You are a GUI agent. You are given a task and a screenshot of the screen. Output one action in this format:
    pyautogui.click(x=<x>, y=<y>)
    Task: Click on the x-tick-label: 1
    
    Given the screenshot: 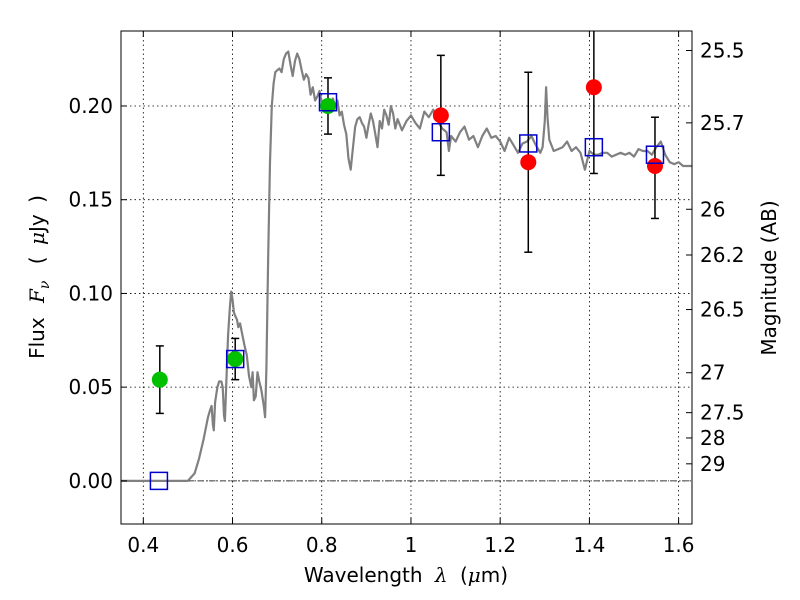 What is the action you would take?
    pyautogui.click(x=411, y=545)
    